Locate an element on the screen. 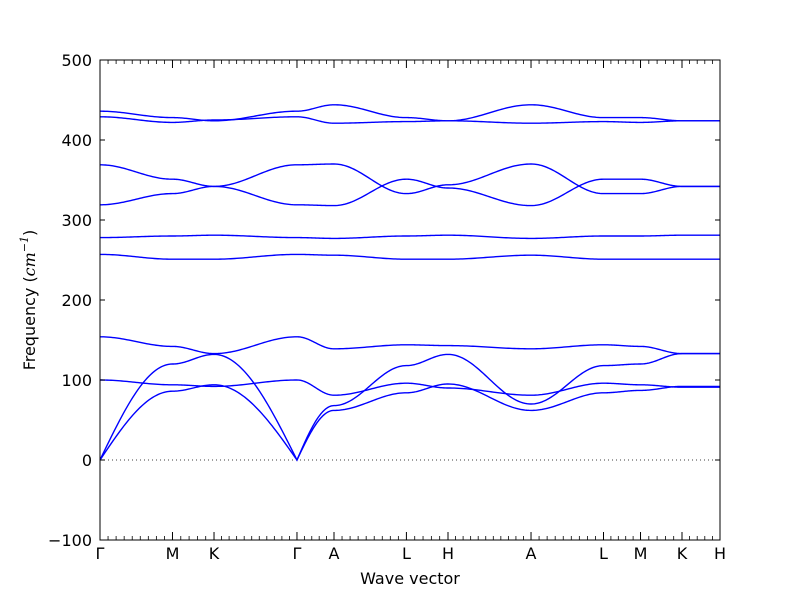 The height and width of the screenshot is (600, 800). y-tick-label: 400 is located at coordinates (76, 140).